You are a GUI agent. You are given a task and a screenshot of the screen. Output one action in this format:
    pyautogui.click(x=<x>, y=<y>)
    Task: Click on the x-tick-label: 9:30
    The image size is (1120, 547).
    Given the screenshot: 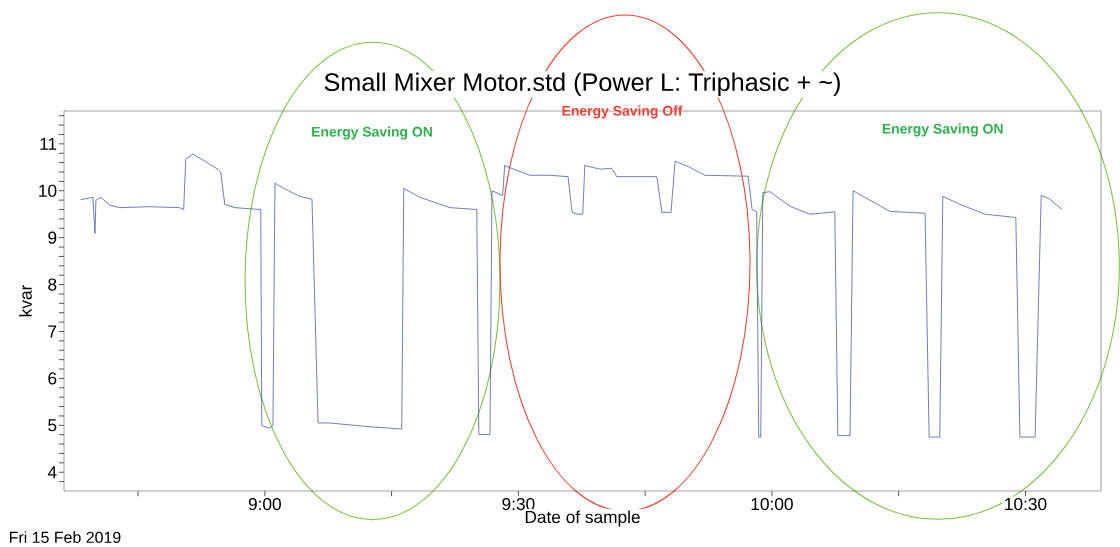 What is the action you would take?
    pyautogui.click(x=518, y=503)
    